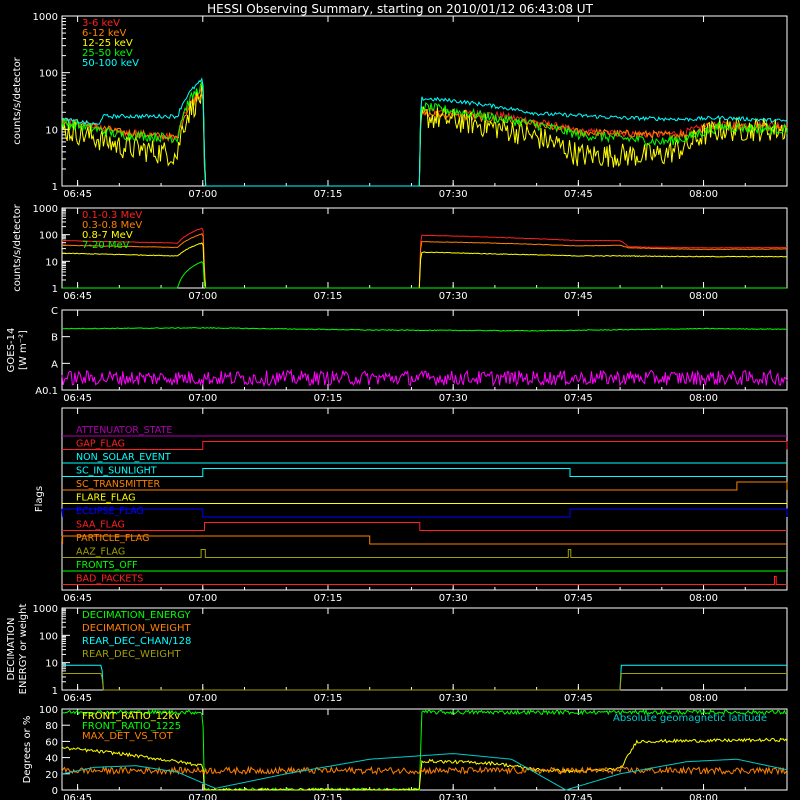 The width and height of the screenshot is (800, 800). I want to click on fronts-ylabel: Degrees or %, so click(27, 750).